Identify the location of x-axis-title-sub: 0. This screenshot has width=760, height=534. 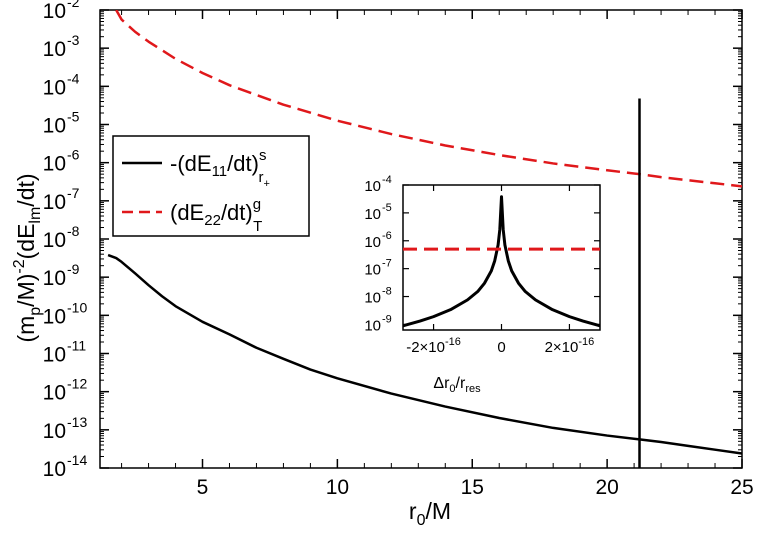
(421, 520).